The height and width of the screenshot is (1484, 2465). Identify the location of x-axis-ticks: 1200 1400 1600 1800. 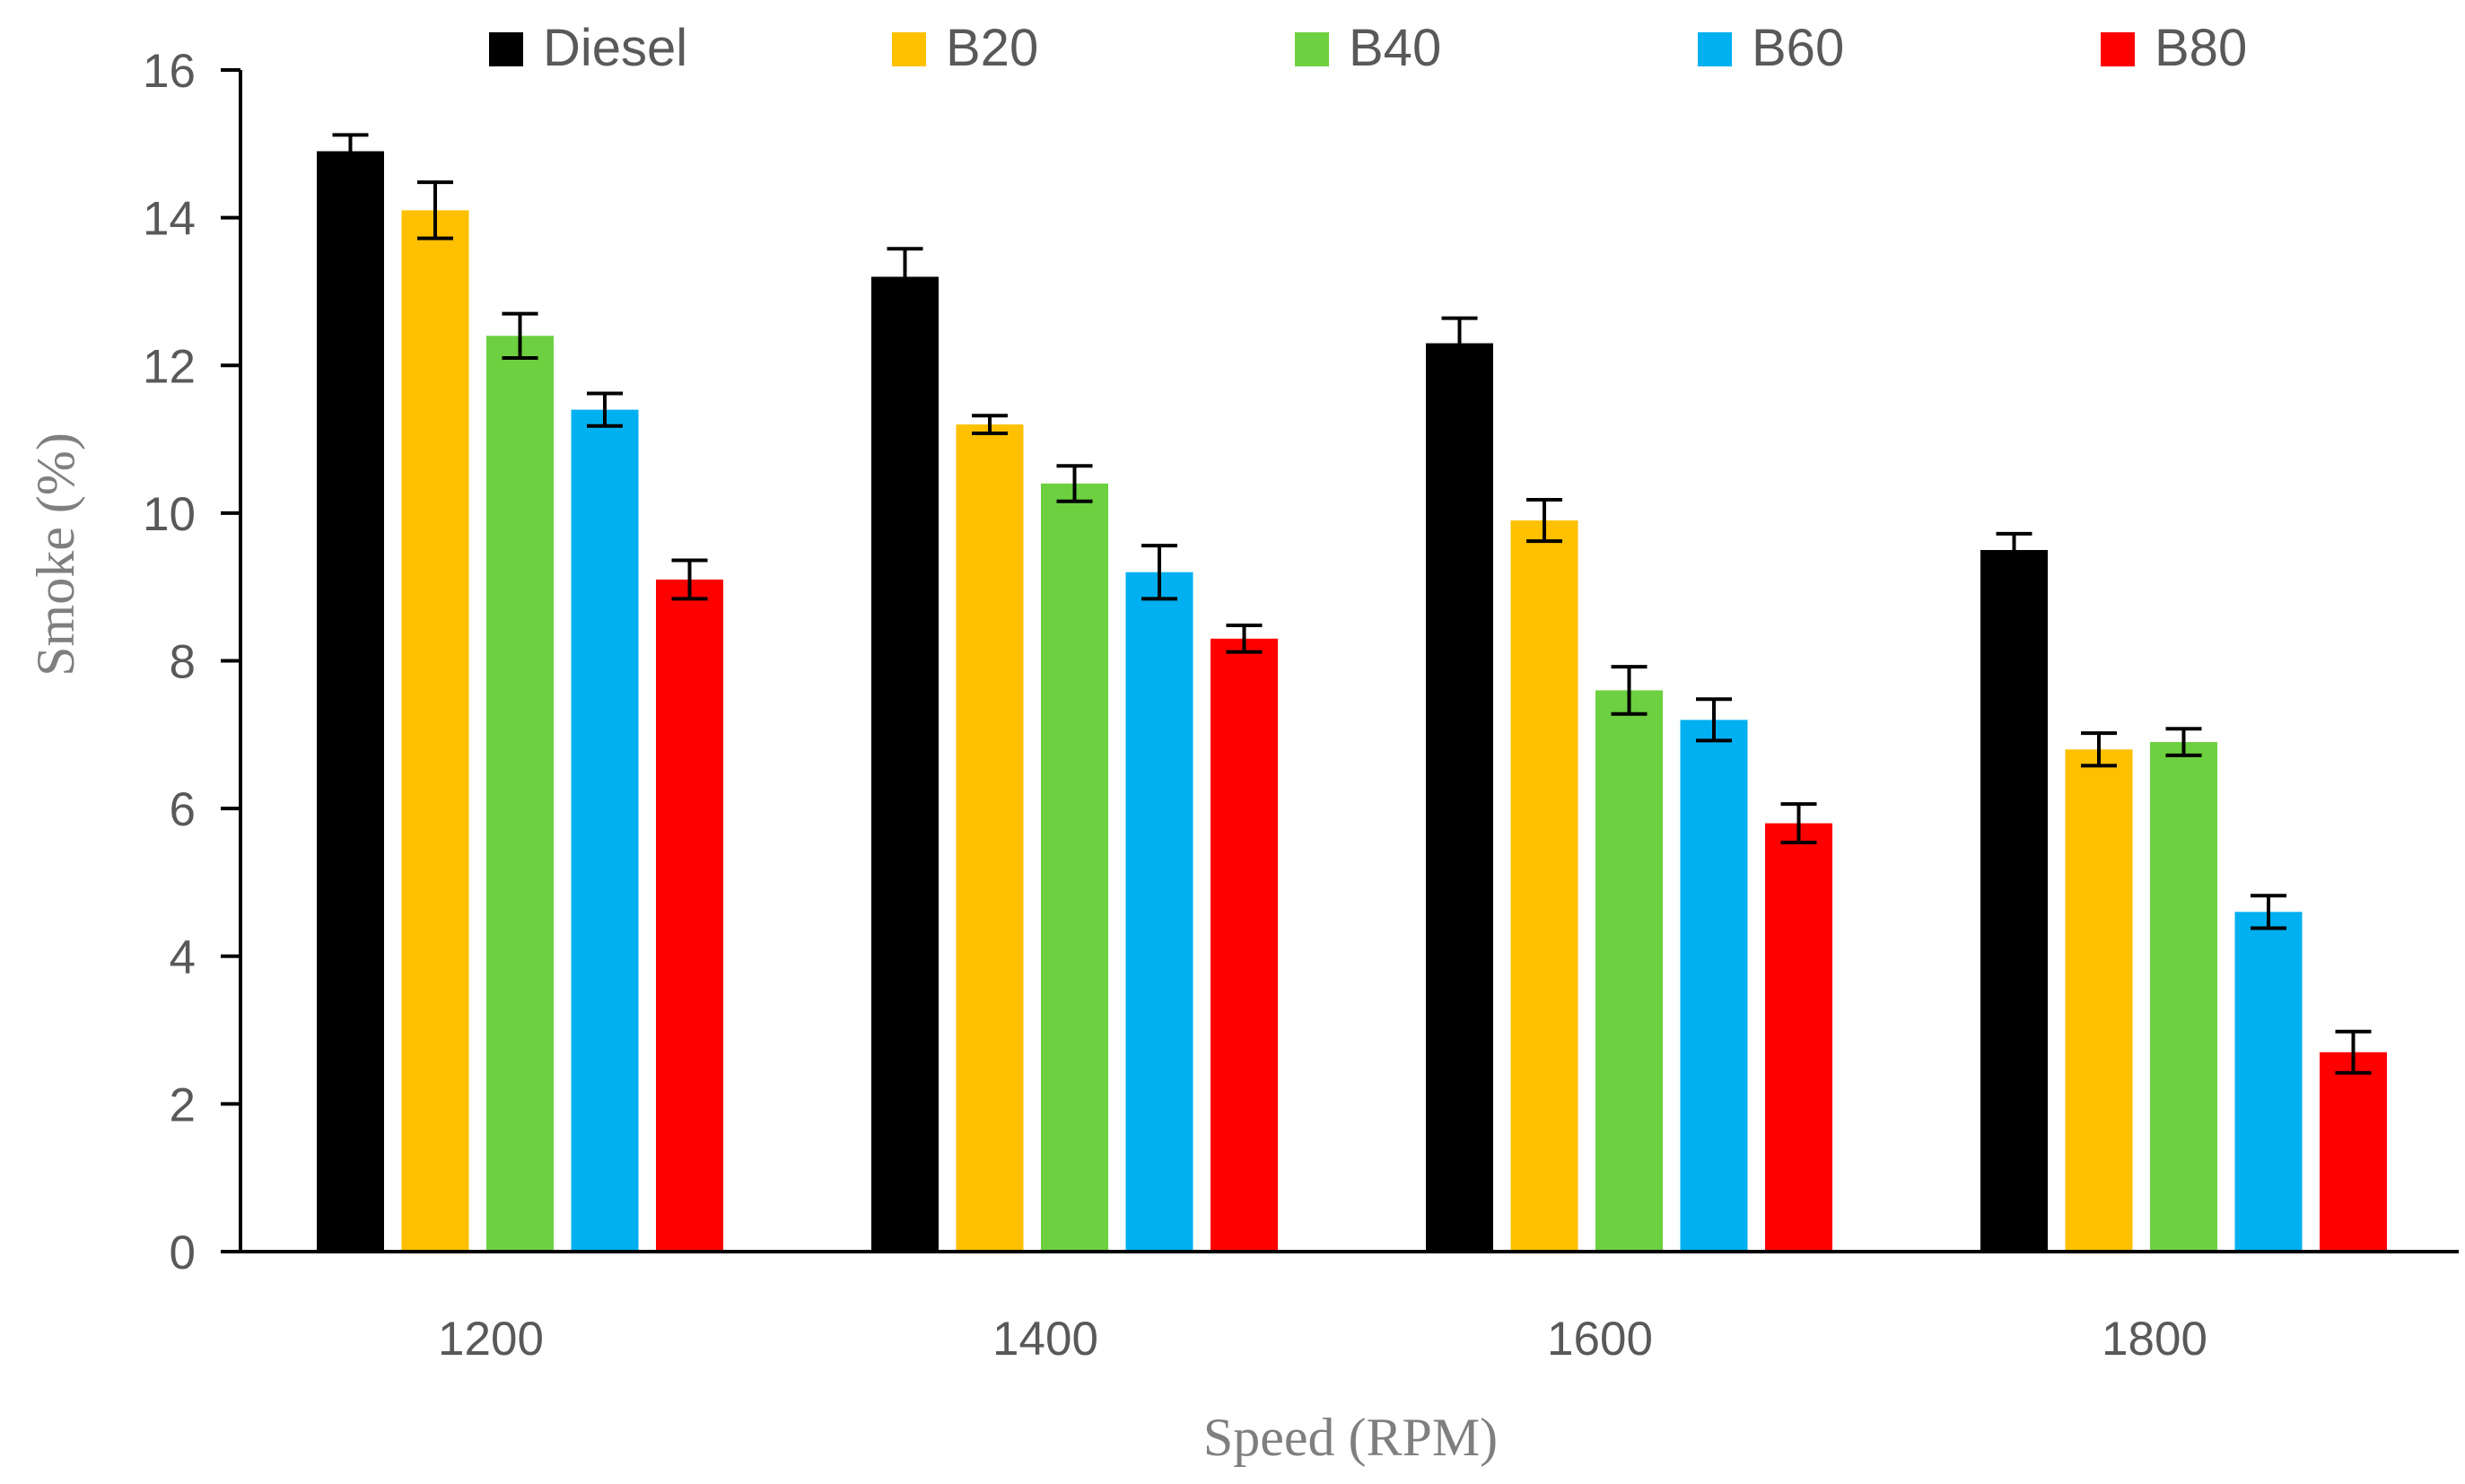
(1322, 1340).